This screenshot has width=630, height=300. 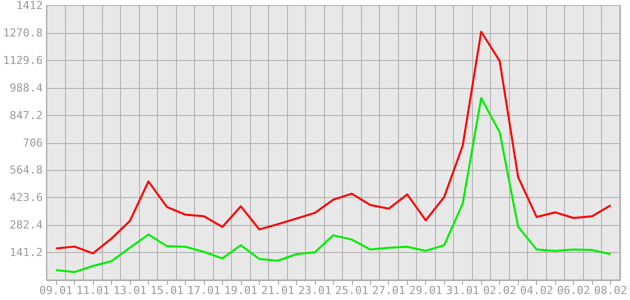 What do you see at coordinates (26, 197) in the screenshot?
I see `y-tick-label: 423.6` at bounding box center [26, 197].